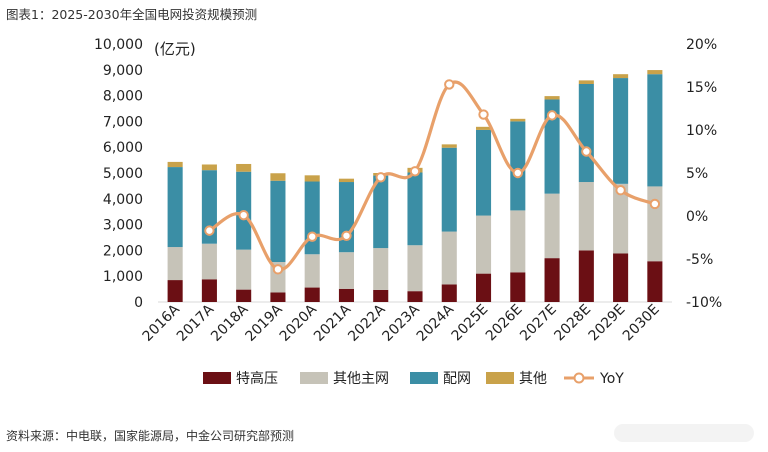 The image size is (768, 452). I want to click on legend: 特高压 其他主网 配网 其他 YoY, so click(413, 378).